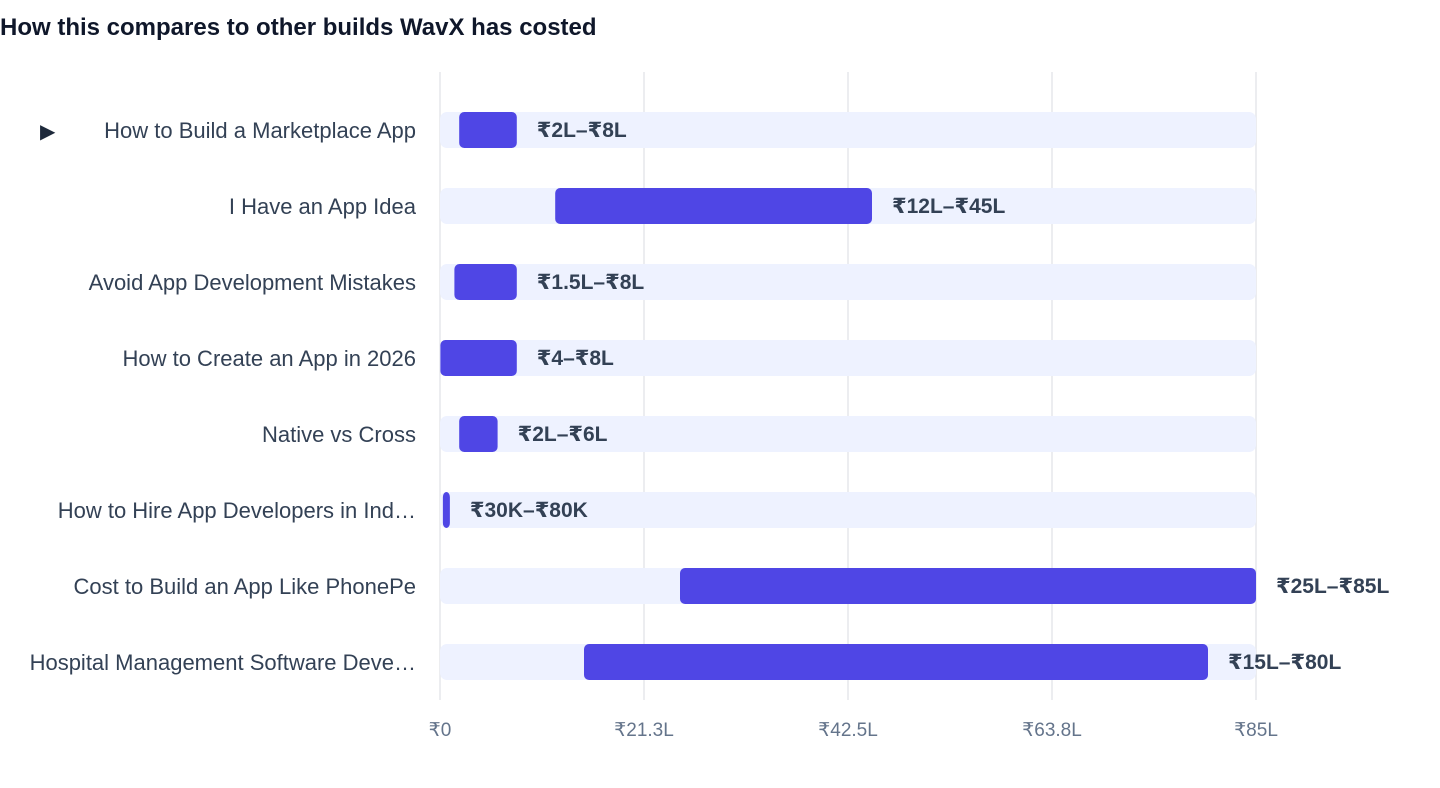  Describe the element at coordinates (563, 434) in the screenshot. I see `range-value-label: ₹2L–₹6L` at that location.